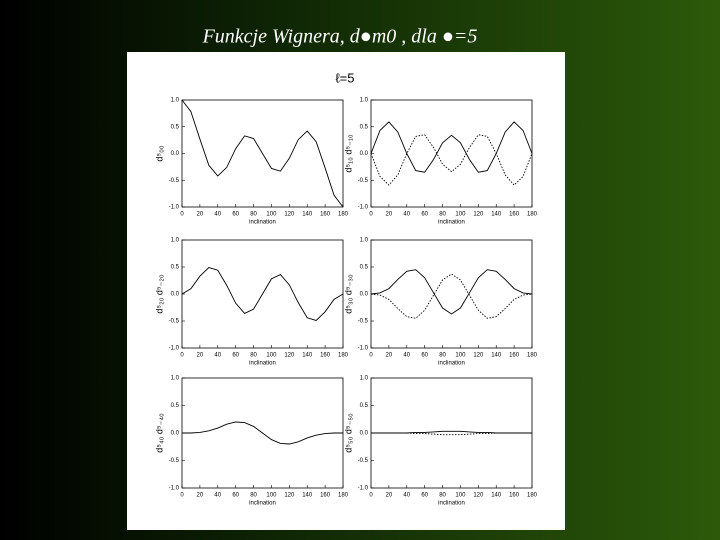 The width and height of the screenshot is (720, 540). What do you see at coordinates (348, 153) in the screenshot?
I see `y-axis-label: d⁵₁₀ d⁵₋₁₀` at bounding box center [348, 153].